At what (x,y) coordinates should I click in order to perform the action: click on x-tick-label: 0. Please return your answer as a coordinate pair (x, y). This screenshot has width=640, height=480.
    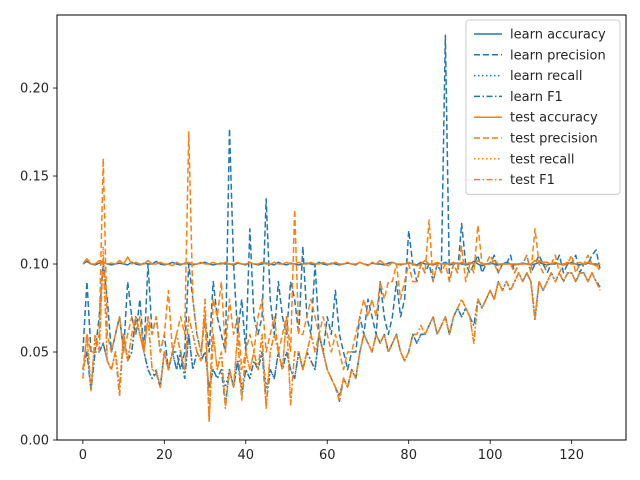
    Looking at the image, I should click on (83, 455).